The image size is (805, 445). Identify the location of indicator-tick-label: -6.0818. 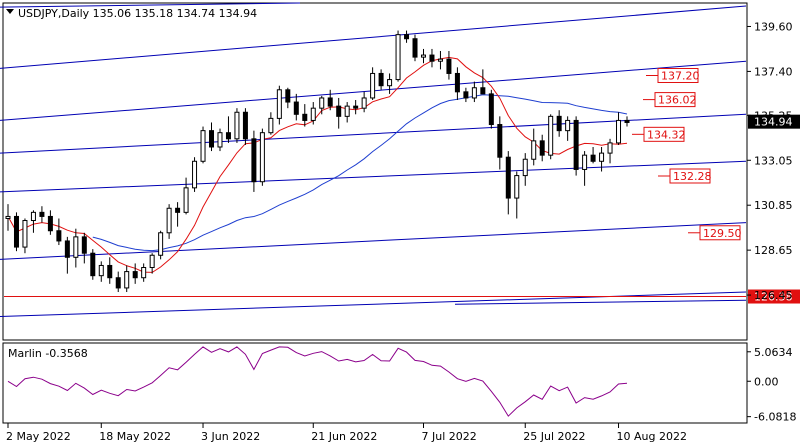
(775, 417).